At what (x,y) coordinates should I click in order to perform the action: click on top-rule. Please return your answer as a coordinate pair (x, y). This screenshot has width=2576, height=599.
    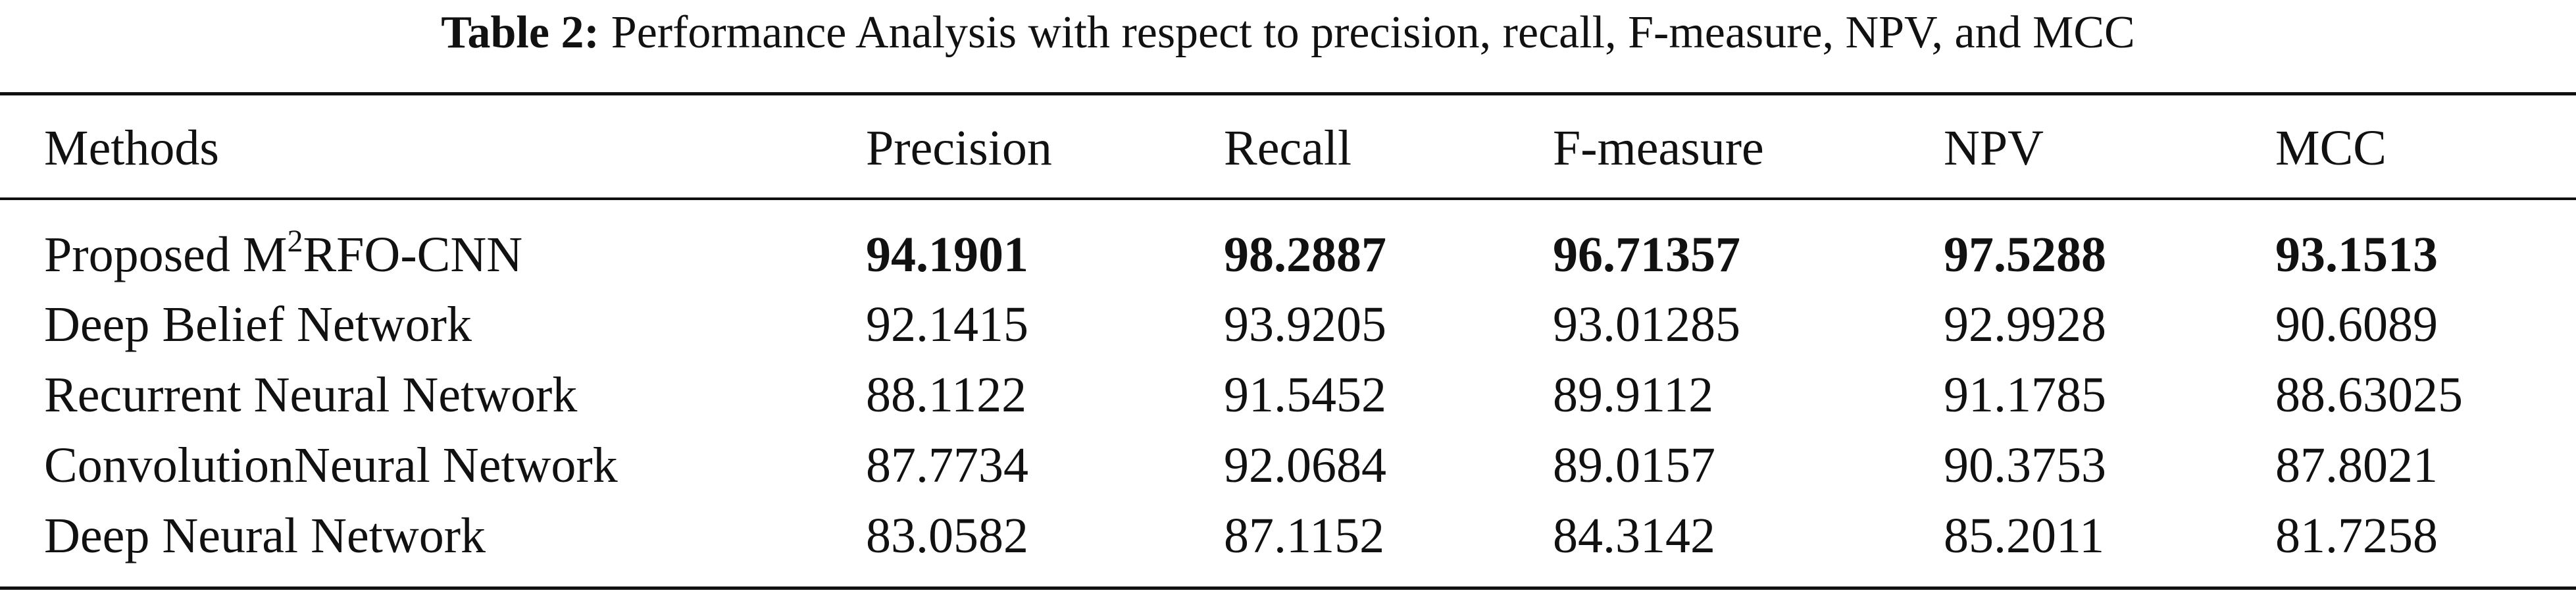
    Looking at the image, I should click on (1288, 93).